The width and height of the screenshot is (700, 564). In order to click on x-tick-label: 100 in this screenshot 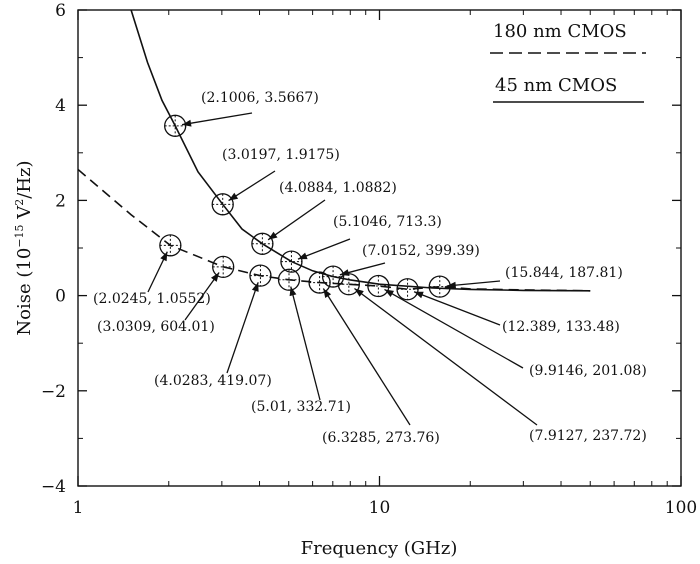, I will do `click(681, 508)`.